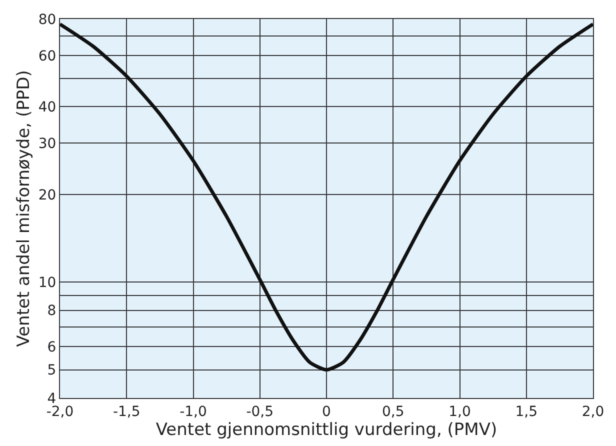 The width and height of the screenshot is (616, 446). I want to click on y-axis-title: Ventet andel misfornøyde, (PPD), so click(24, 208).